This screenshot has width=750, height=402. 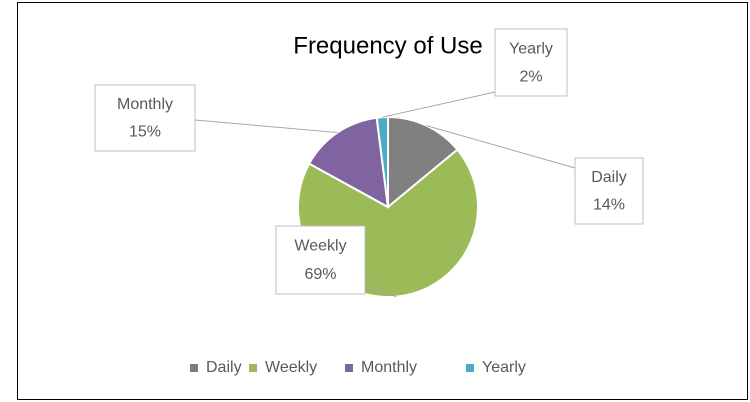 What do you see at coordinates (609, 205) in the screenshot?
I see `data-label-value: 14%` at bounding box center [609, 205].